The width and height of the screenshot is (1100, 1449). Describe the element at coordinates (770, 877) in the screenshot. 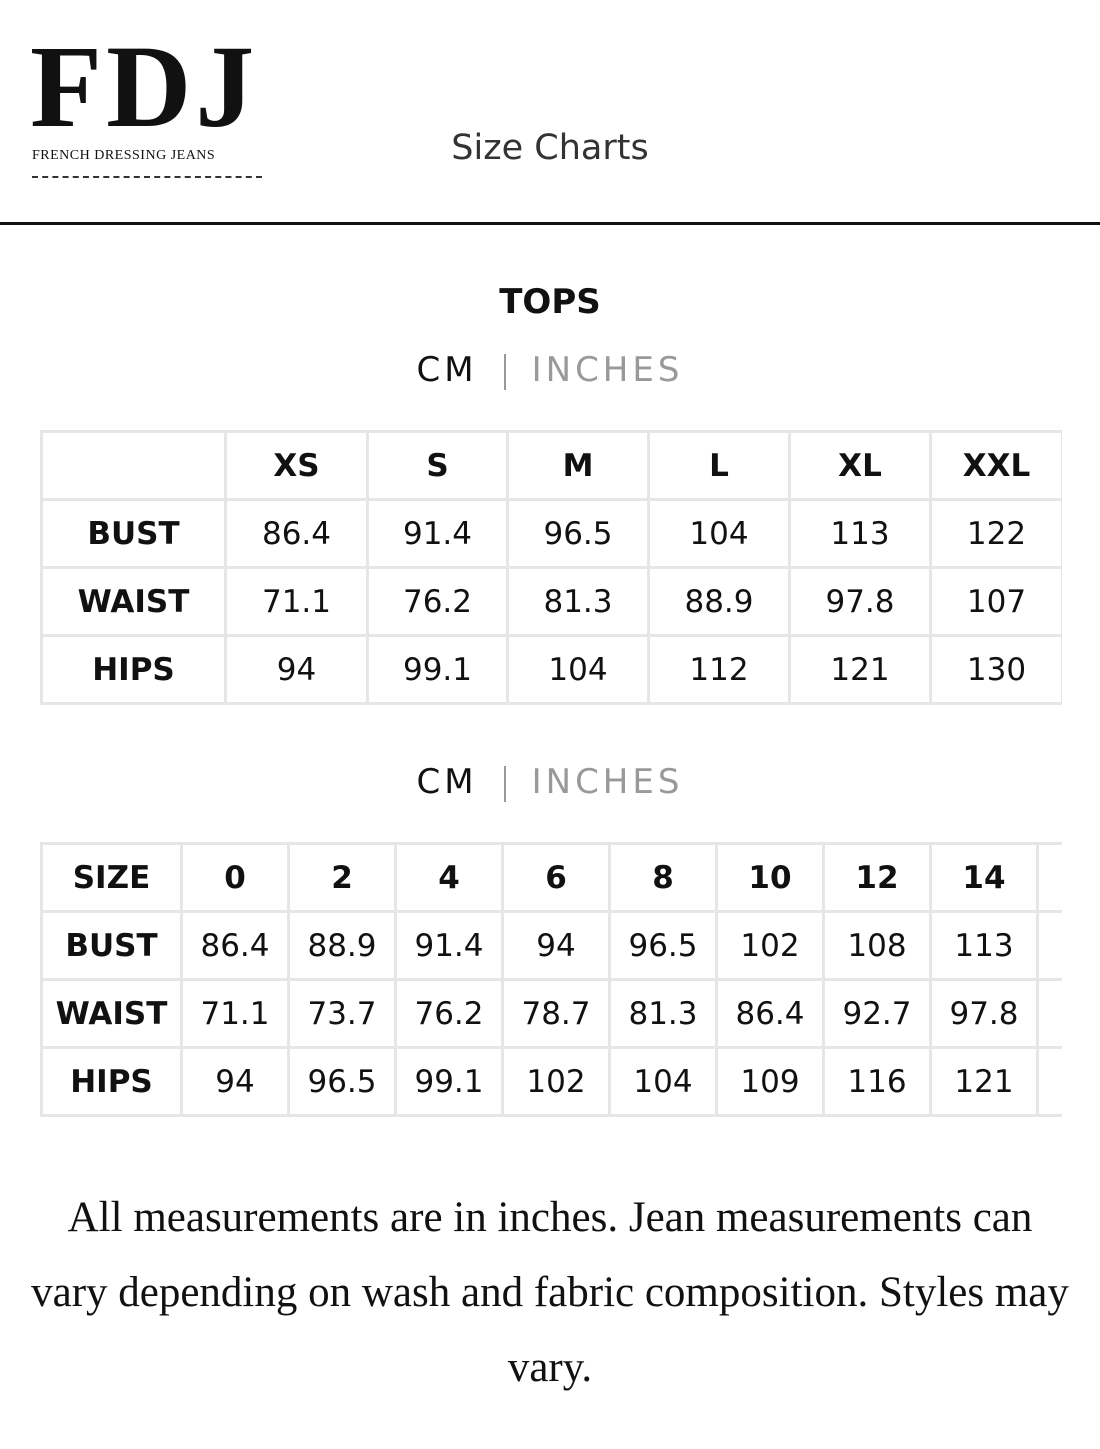

I see `column-header: 10` at that location.